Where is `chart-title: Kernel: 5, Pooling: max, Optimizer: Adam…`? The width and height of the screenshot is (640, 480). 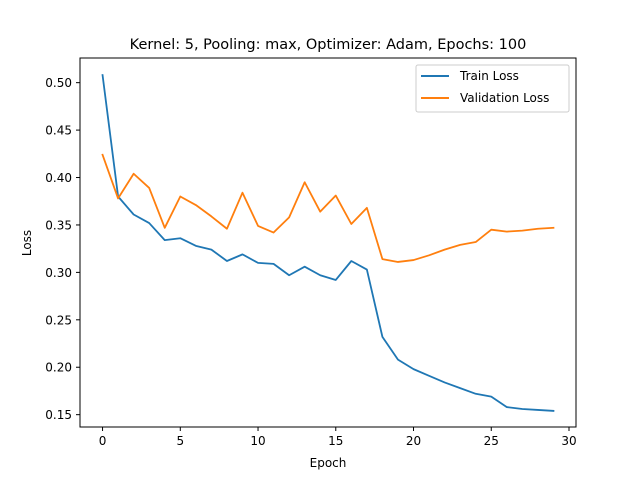 chart-title: Kernel: 5, Pooling: max, Optimizer: Adam… is located at coordinates (328, 45).